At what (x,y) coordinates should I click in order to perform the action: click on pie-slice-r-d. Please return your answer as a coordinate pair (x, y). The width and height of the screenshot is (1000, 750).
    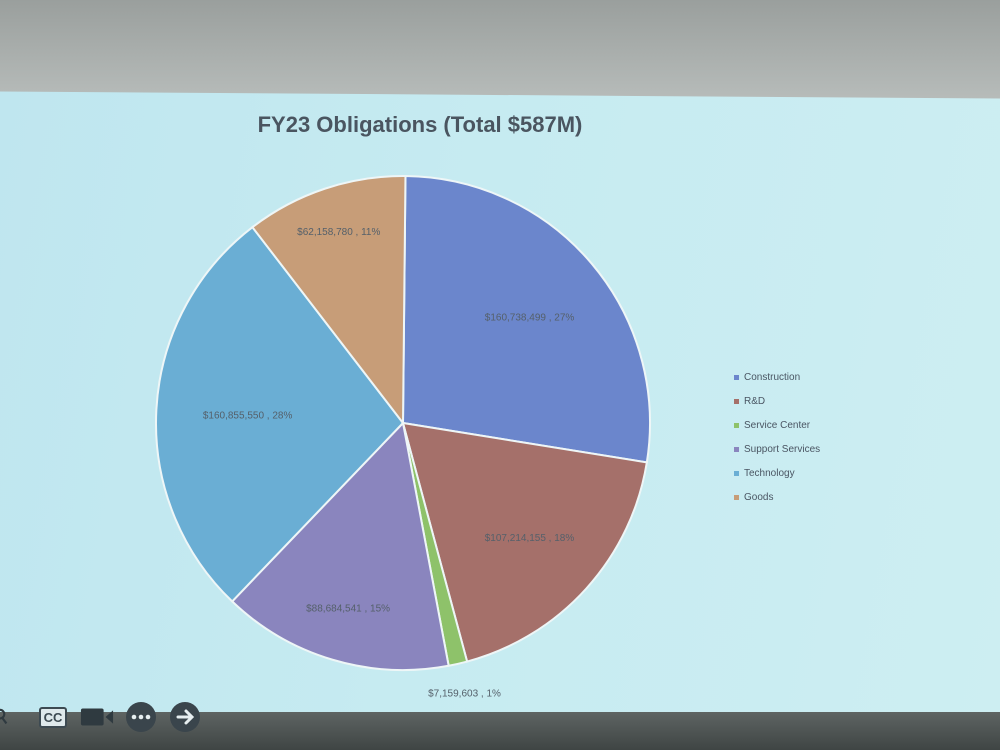
    Looking at the image, I should click on (524, 542).